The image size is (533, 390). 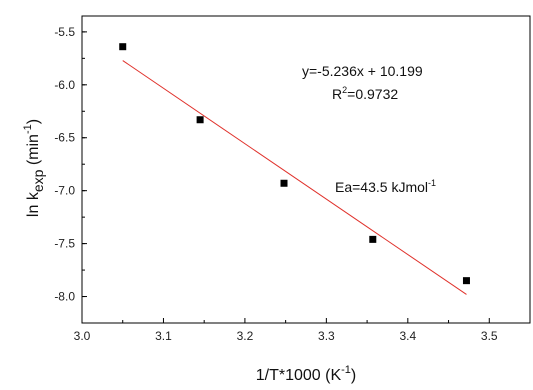 I want to click on x-tick-label: 3.5, so click(x=489, y=336).